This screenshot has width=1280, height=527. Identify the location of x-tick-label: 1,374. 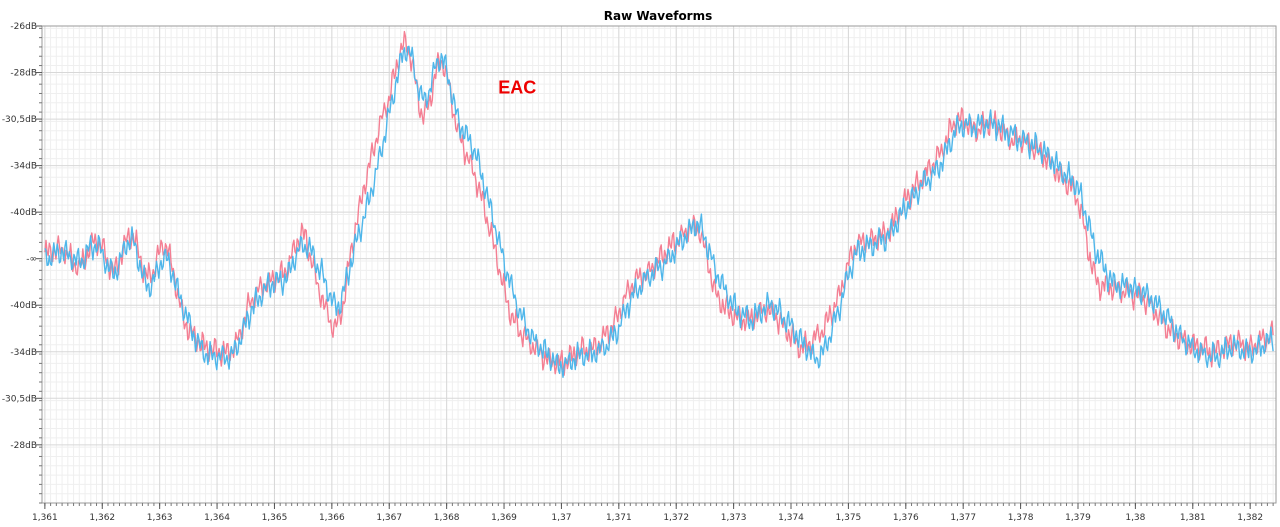
(791, 518).